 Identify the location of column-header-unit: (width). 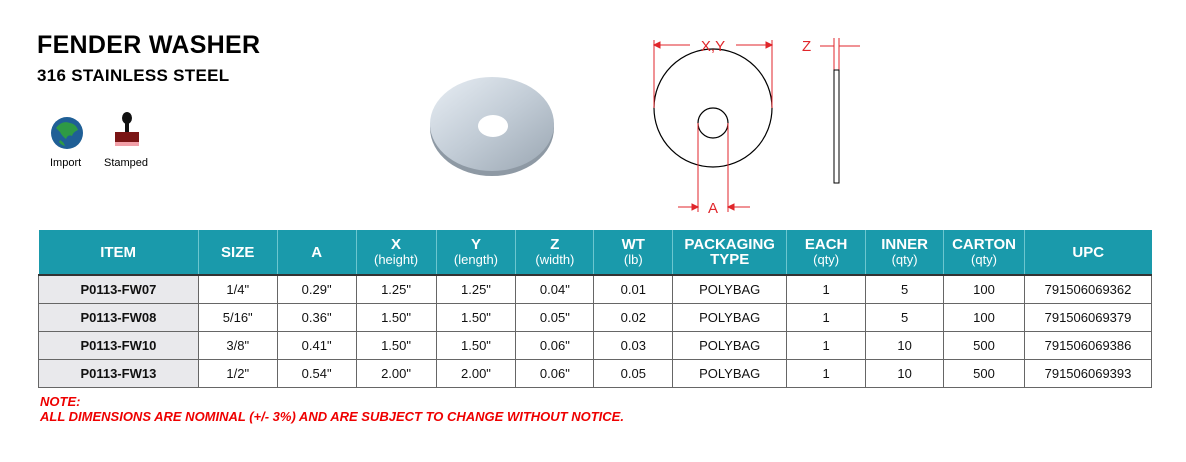
(555, 259).